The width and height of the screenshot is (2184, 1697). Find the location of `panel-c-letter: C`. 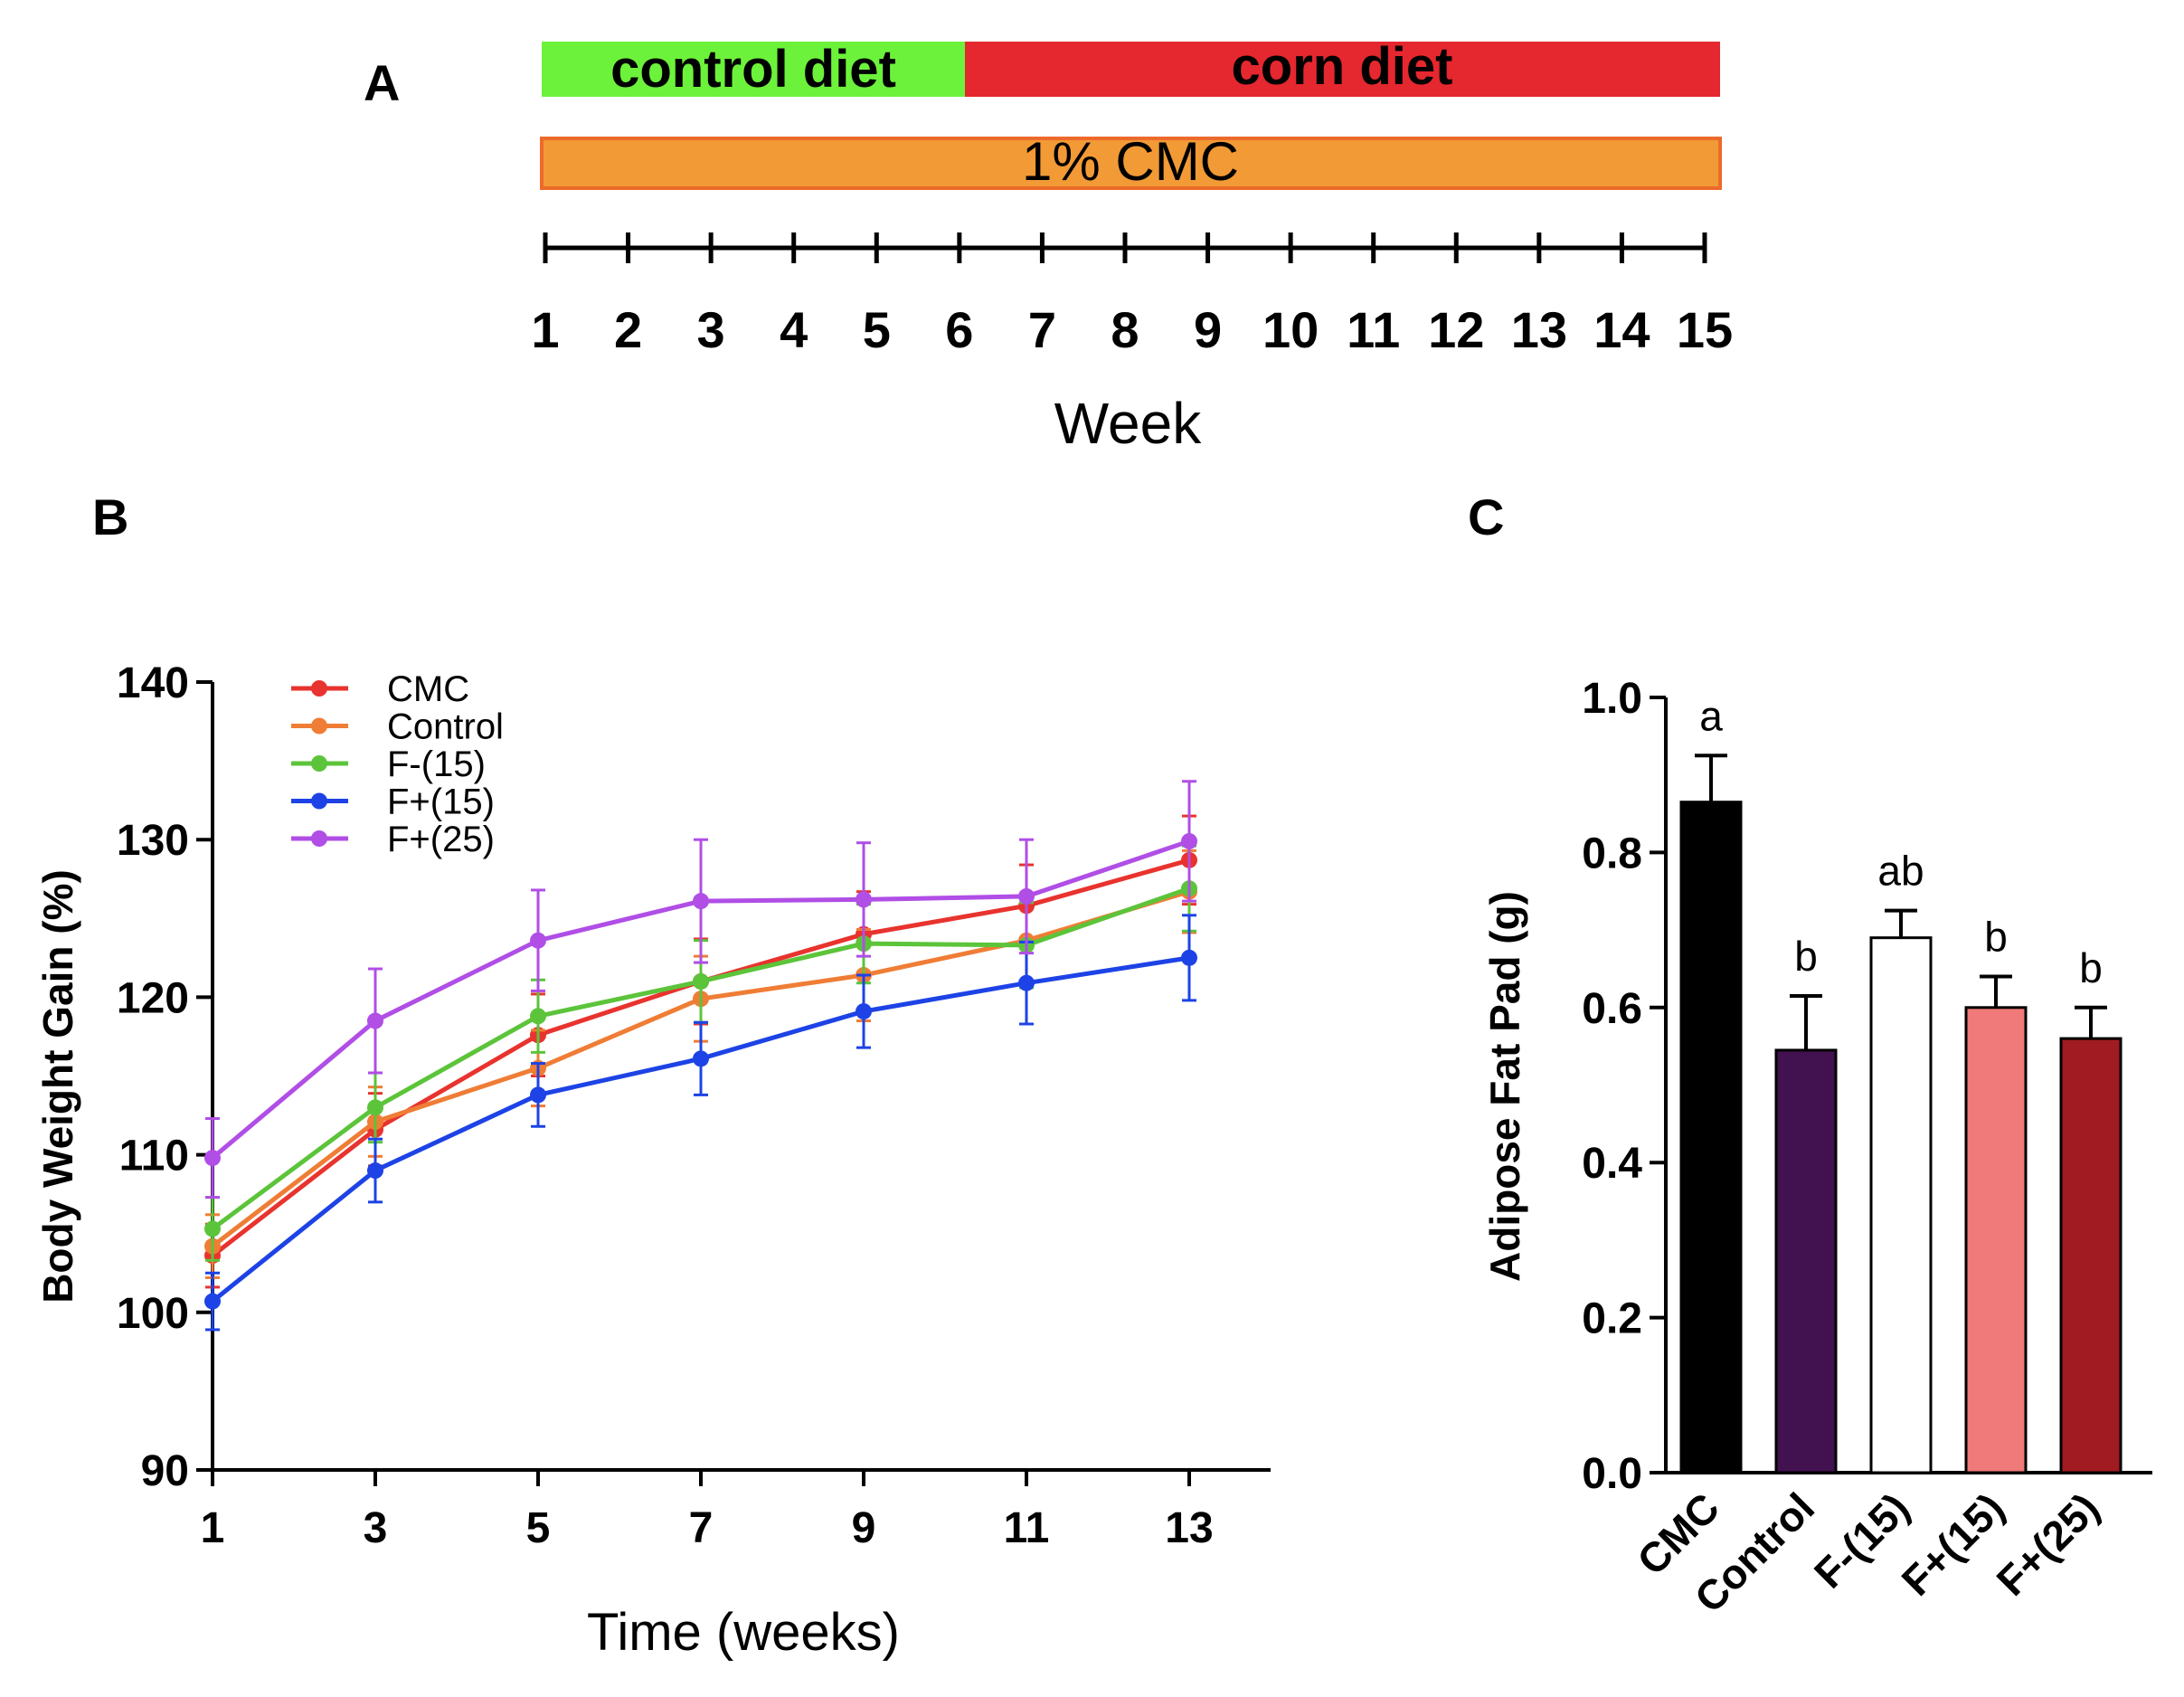

panel-c-letter: C is located at coordinates (1486, 516).